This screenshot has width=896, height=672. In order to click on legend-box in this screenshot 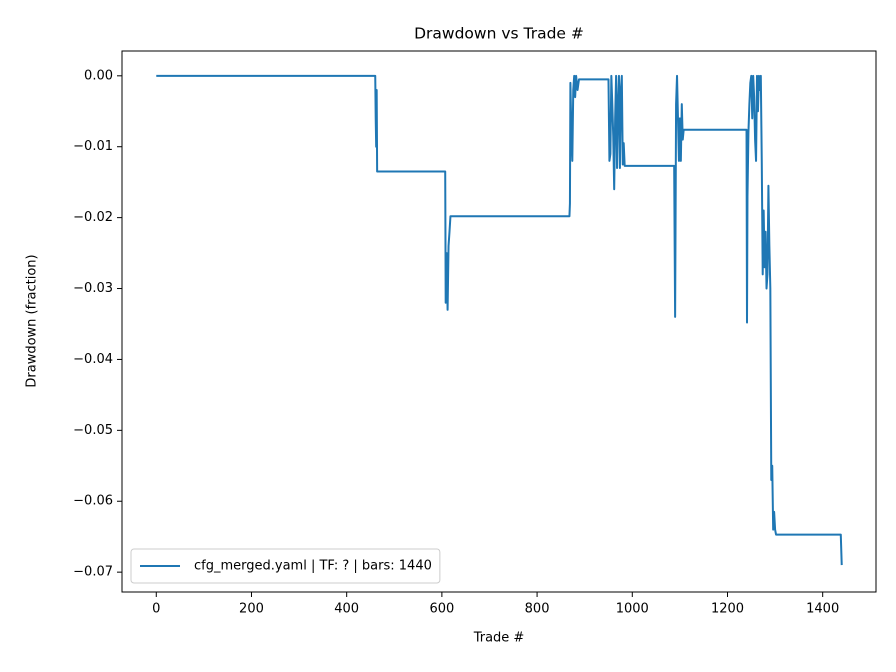, I will do `click(285, 566)`.